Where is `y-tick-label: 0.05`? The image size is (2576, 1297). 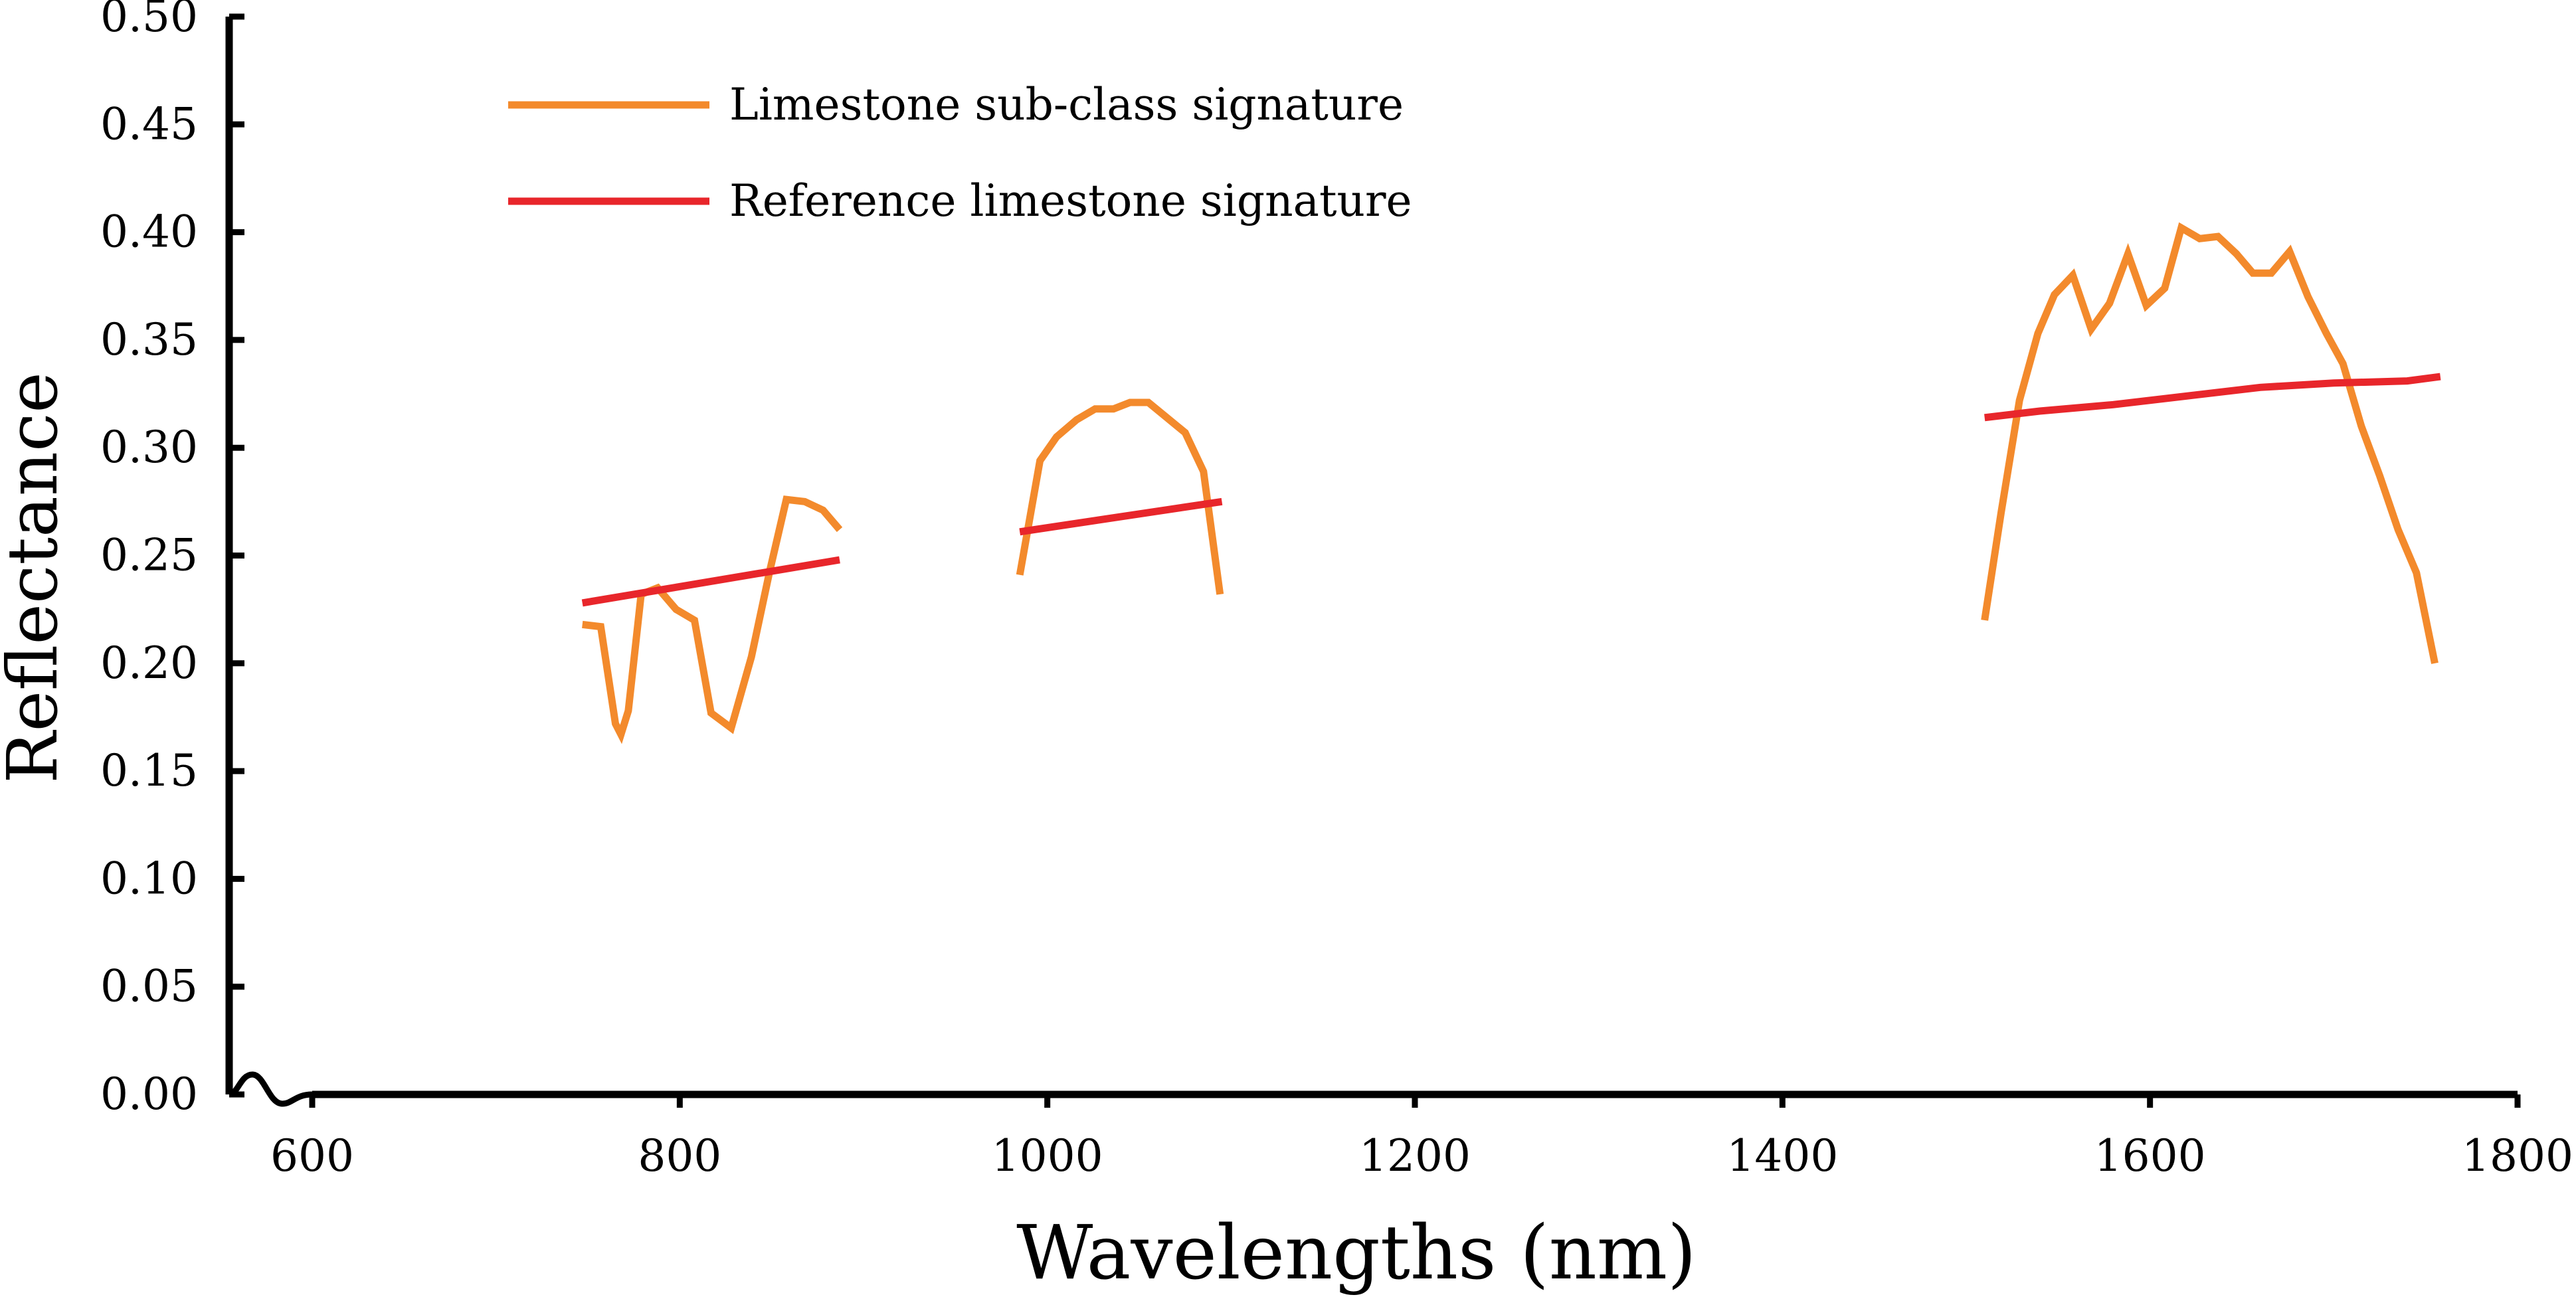
y-tick-label: 0.05 is located at coordinates (149, 986).